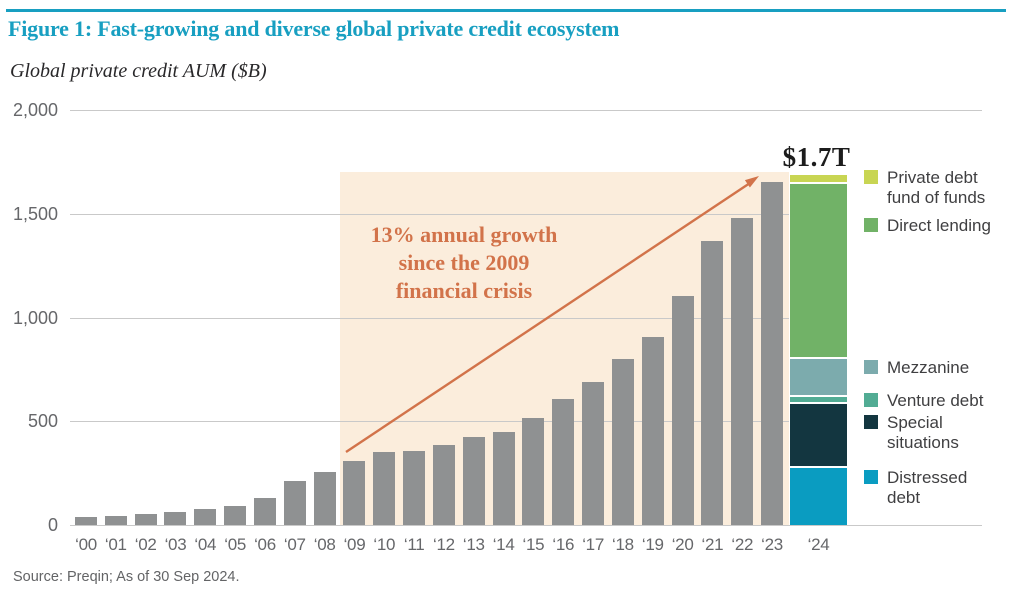 The width and height of the screenshot is (1024, 605). Describe the element at coordinates (928, 367) in the screenshot. I see `legend-label-mezzanine: Mezzanine` at that location.